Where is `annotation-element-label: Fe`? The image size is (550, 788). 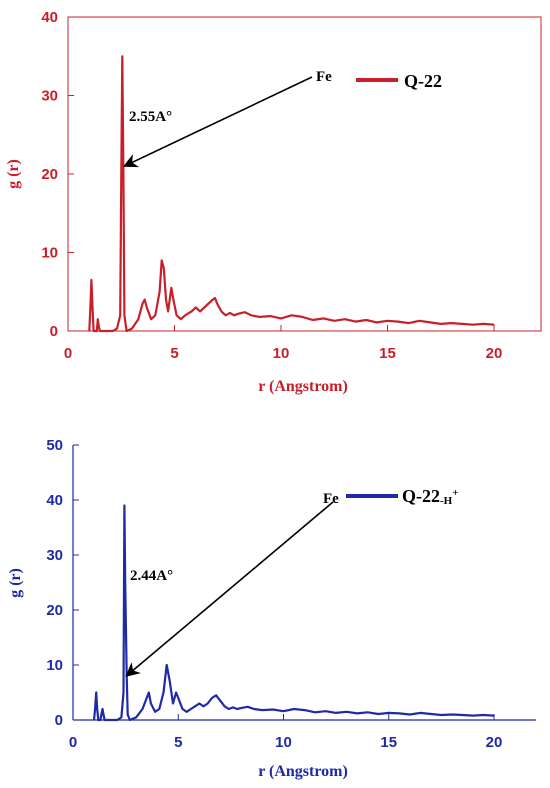 annotation-element-label: Fe is located at coordinates (331, 499).